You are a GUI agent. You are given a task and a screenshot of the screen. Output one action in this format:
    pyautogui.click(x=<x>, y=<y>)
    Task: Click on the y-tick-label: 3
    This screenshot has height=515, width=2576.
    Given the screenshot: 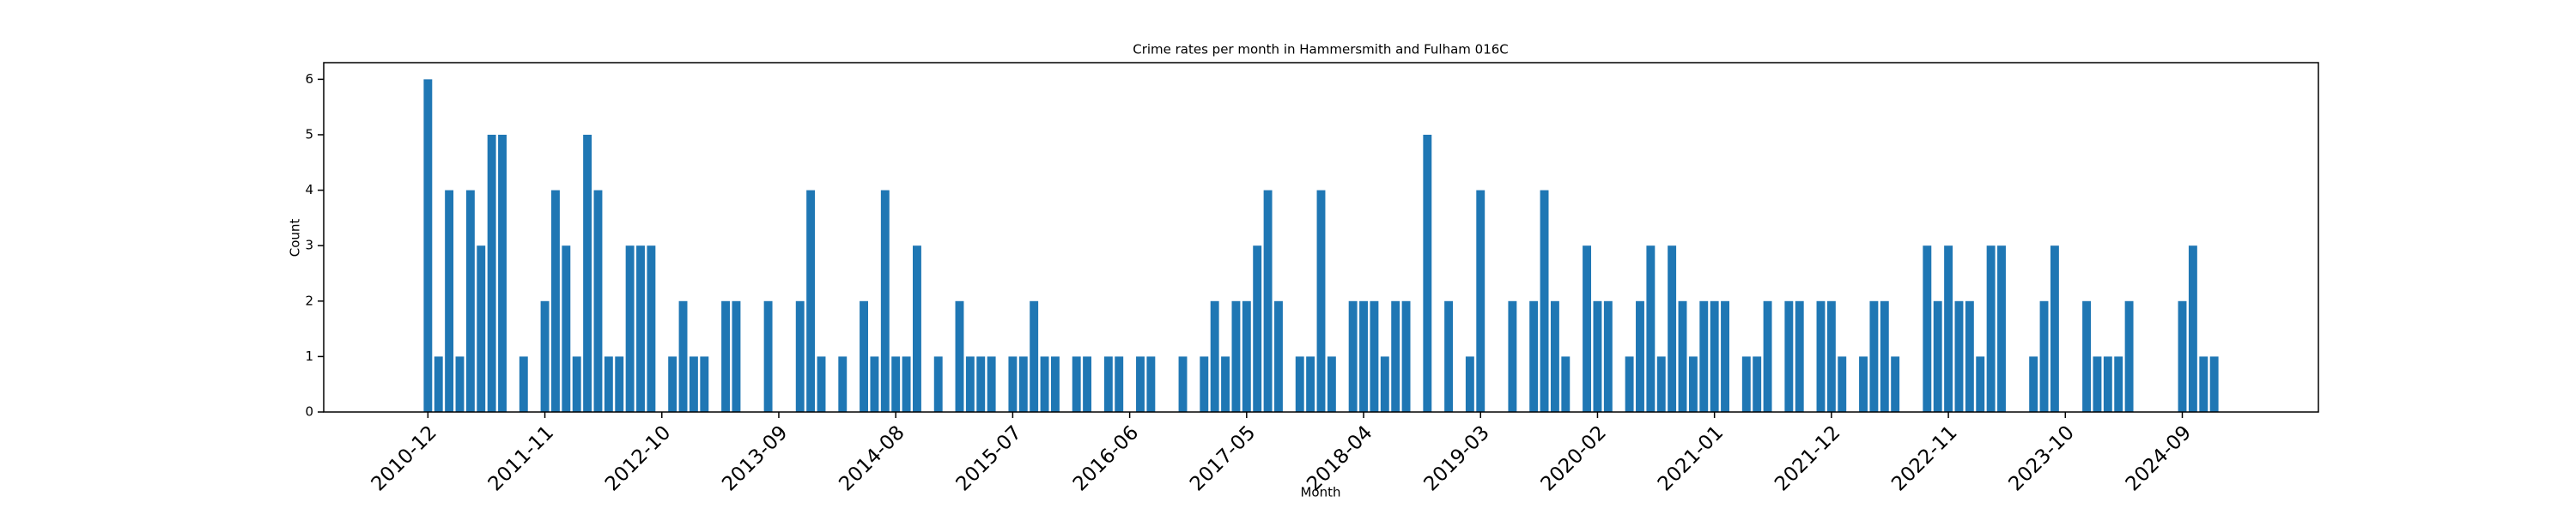 What is the action you would take?
    pyautogui.click(x=309, y=245)
    